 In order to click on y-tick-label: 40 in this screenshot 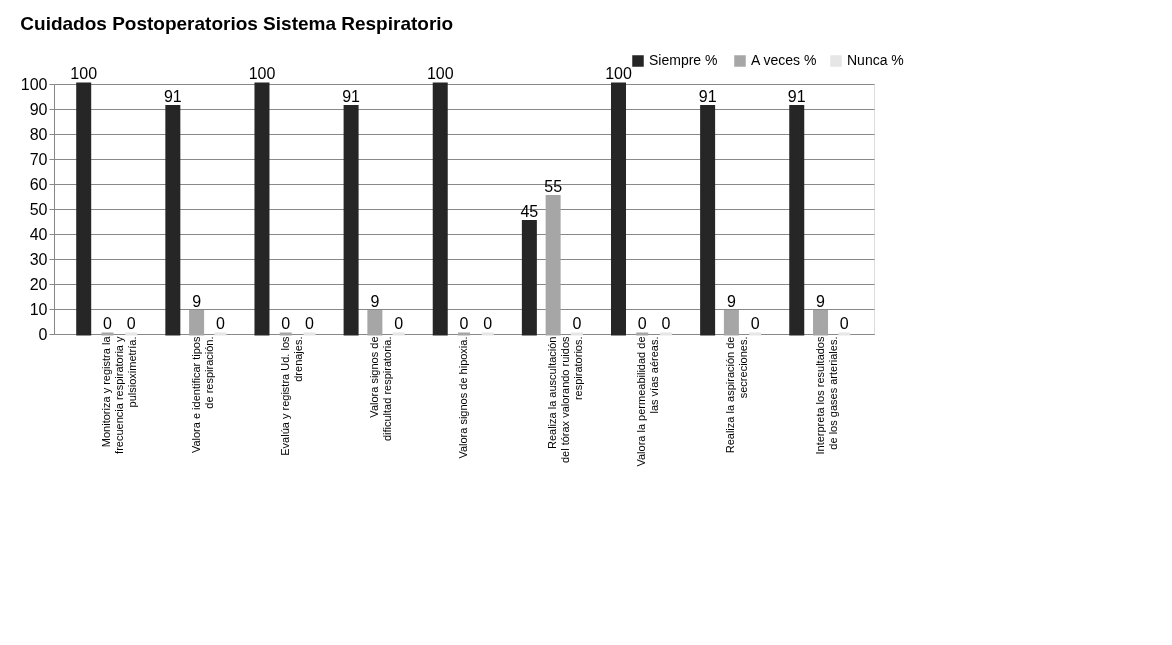, I will do `click(38, 234)`.